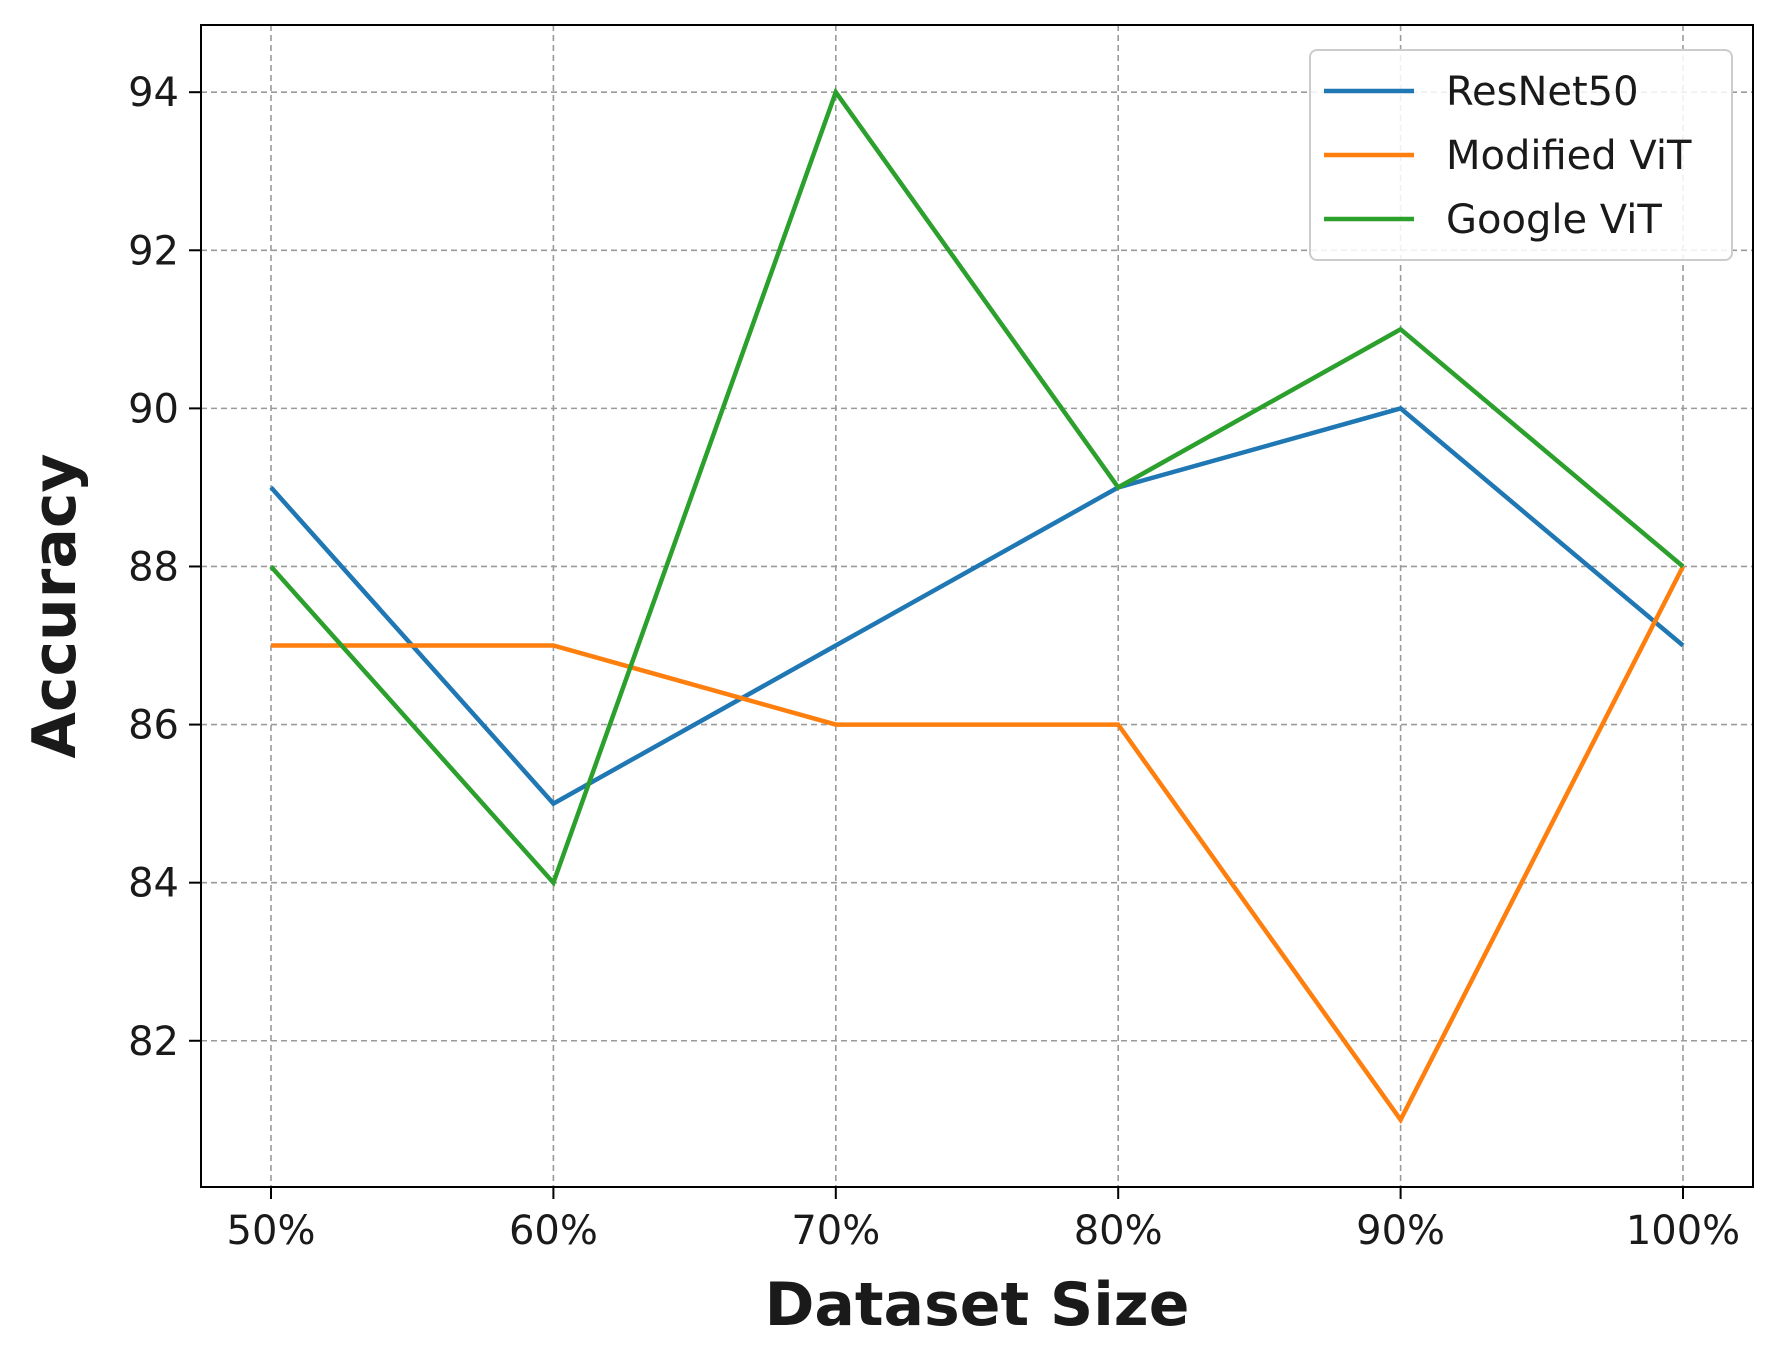 Image resolution: width=1777 pixels, height=1349 pixels. I want to click on y-tick-label: 88, so click(153, 567).